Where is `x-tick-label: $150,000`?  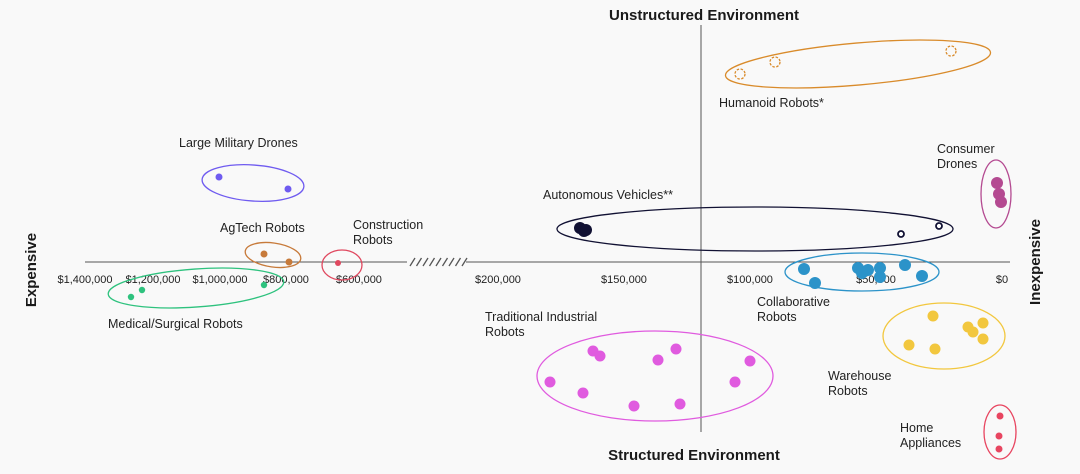
x-tick-label: $150,000 is located at coordinates (624, 280).